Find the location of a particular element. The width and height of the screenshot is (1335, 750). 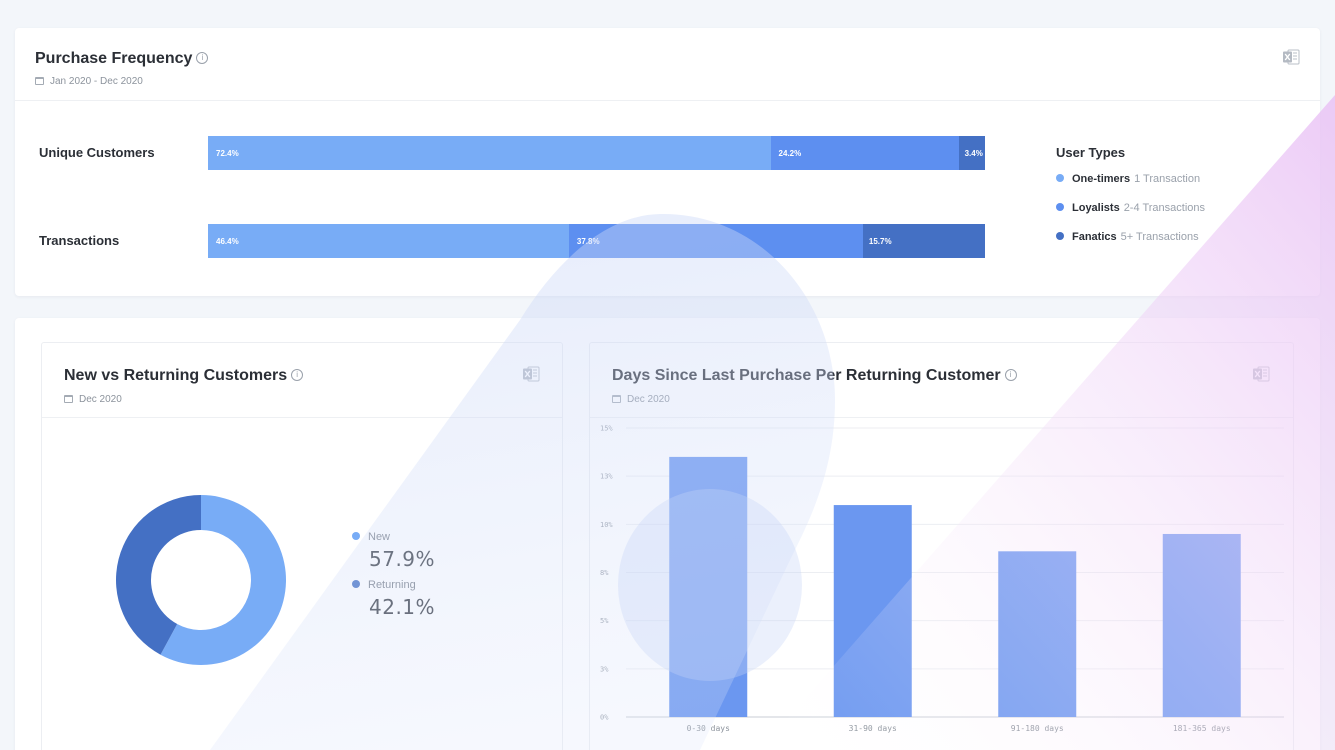

donut-value-new: 57.9% is located at coordinates (402, 559).